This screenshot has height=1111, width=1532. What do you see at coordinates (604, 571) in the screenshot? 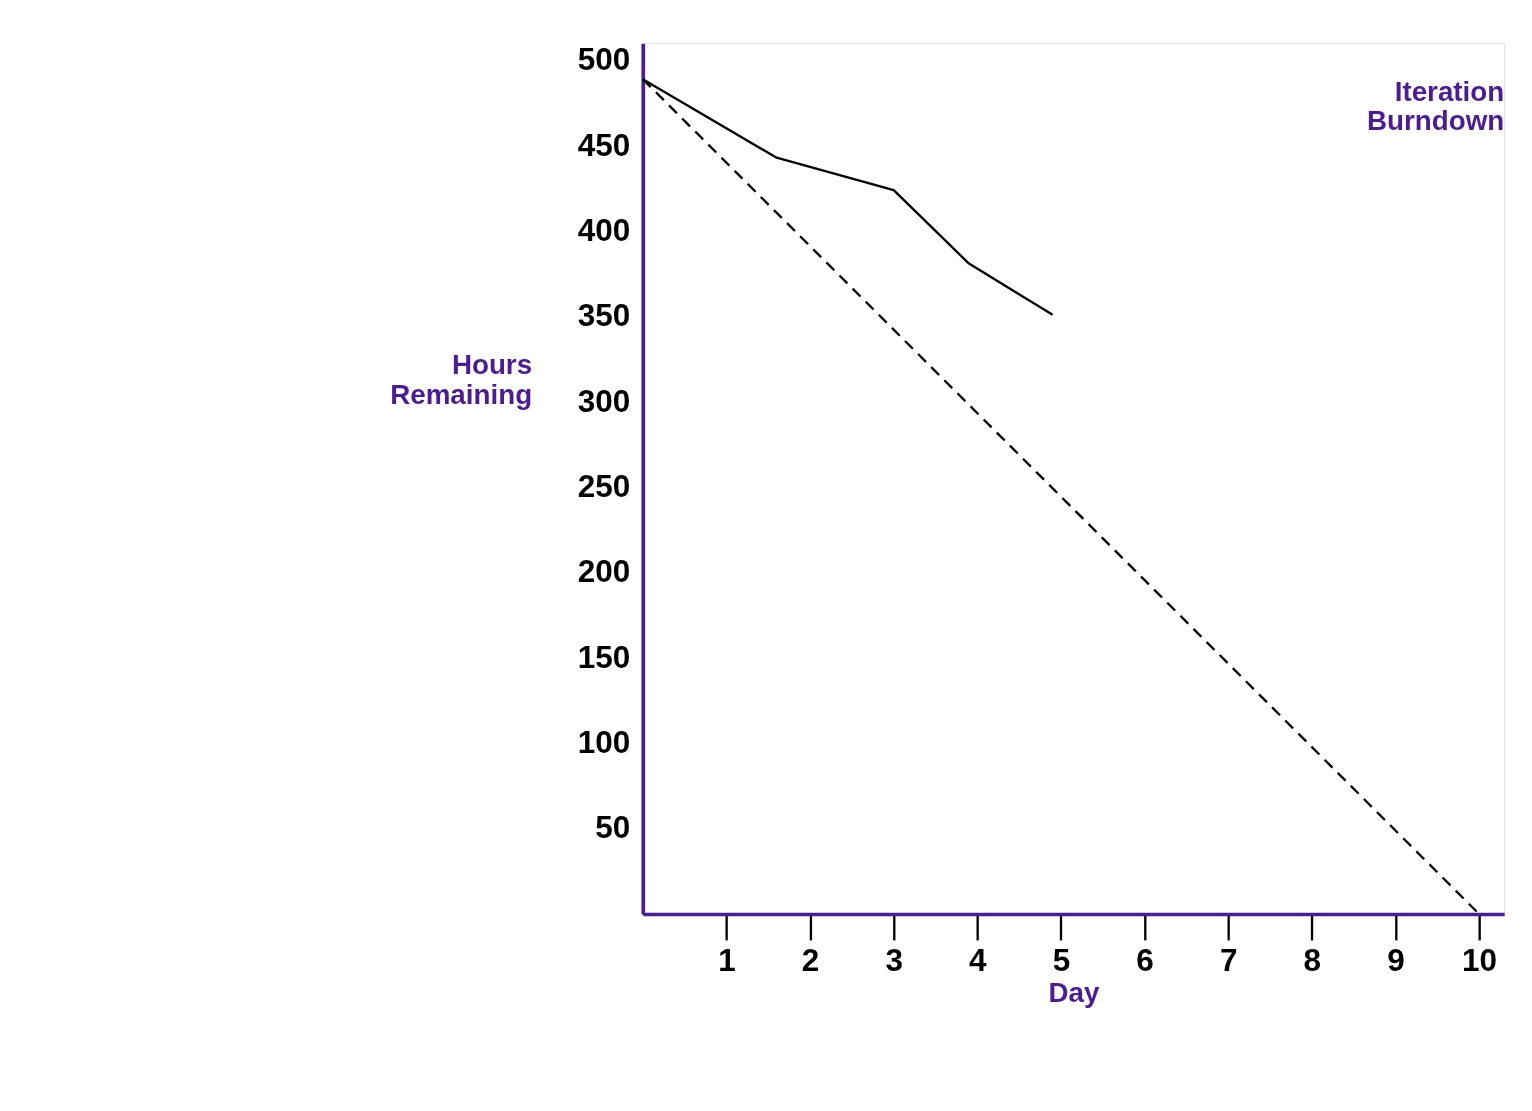
I see `y-tick-label: 200` at bounding box center [604, 571].